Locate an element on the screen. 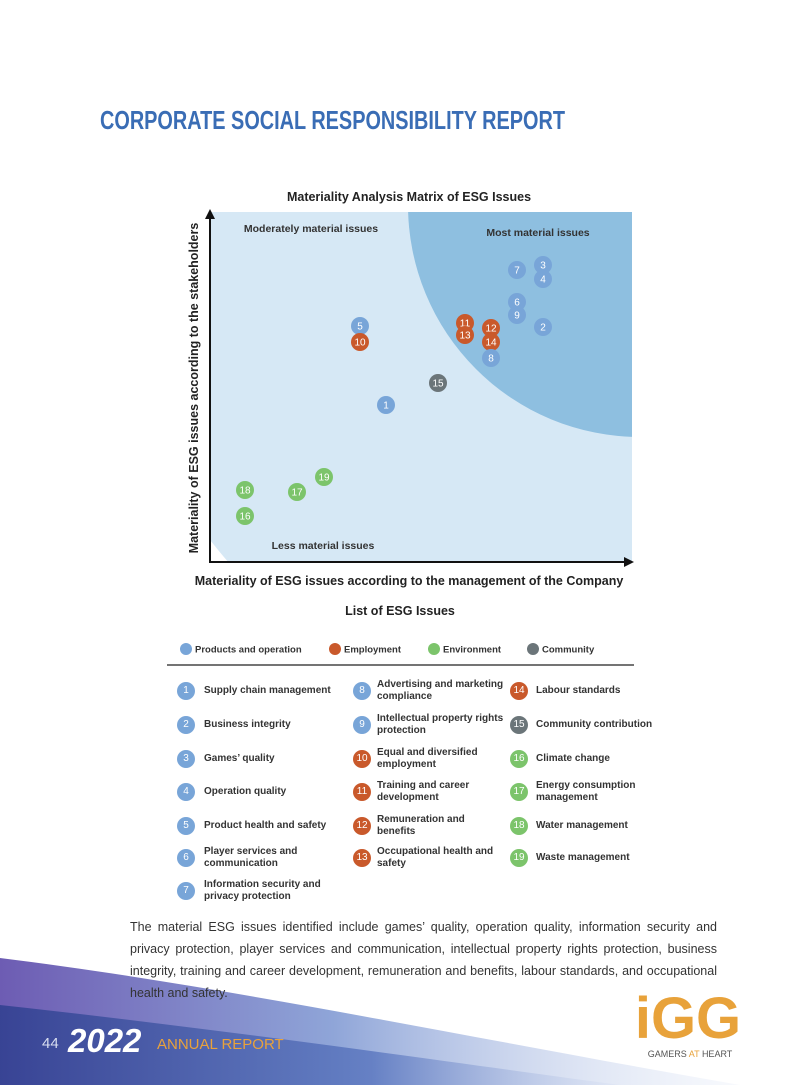 The width and height of the screenshot is (800, 1085). item-name: Occupational health and safety is located at coordinates (435, 857).